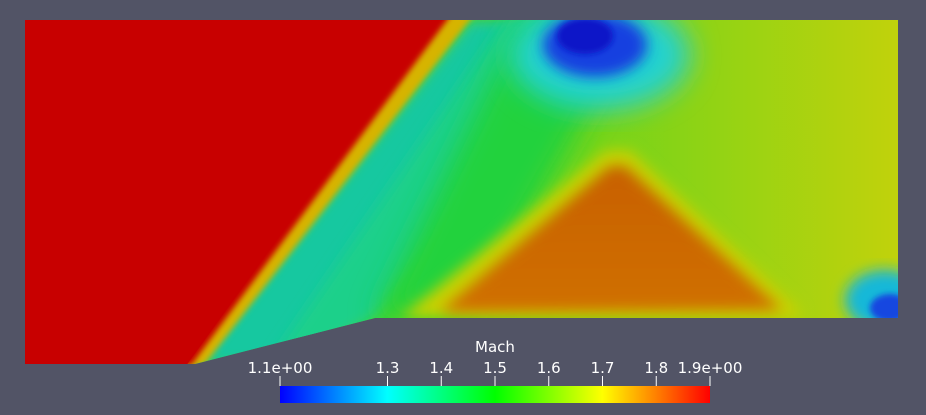 The image size is (926, 415). Describe the element at coordinates (441, 368) in the screenshot. I see `colorbar-tick-label: 1.4` at that location.